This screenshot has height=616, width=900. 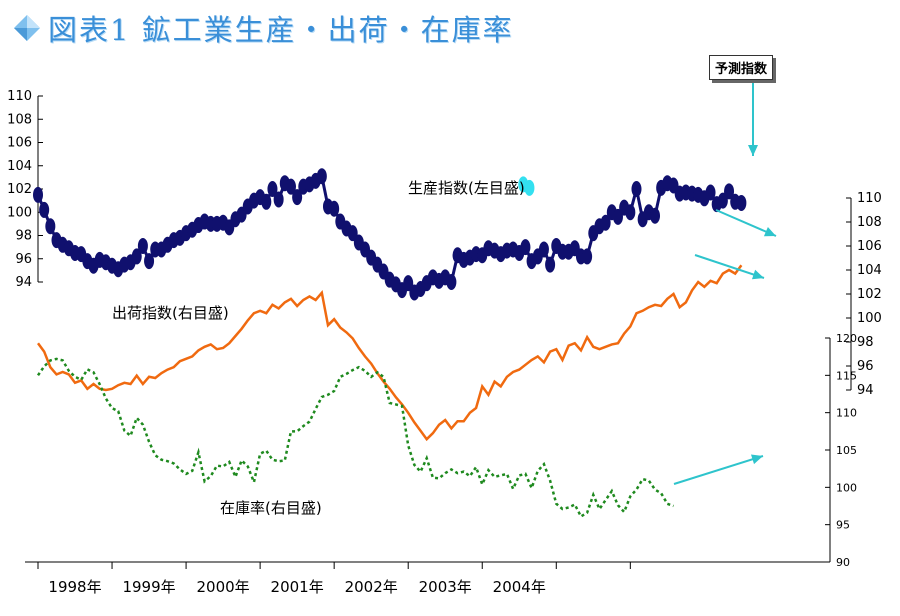 I want to click on x-tick-label: 2004年, so click(x=519, y=587).